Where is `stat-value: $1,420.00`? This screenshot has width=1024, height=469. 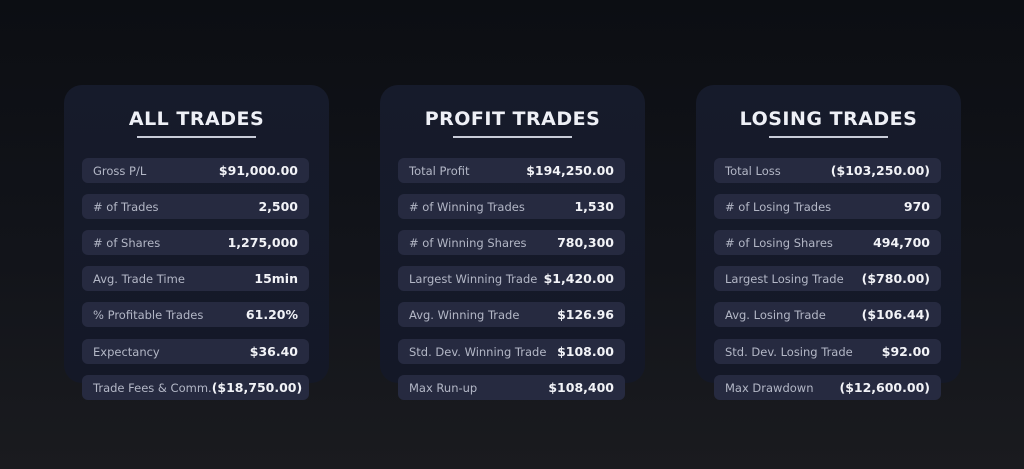 stat-value: $1,420.00 is located at coordinates (578, 278).